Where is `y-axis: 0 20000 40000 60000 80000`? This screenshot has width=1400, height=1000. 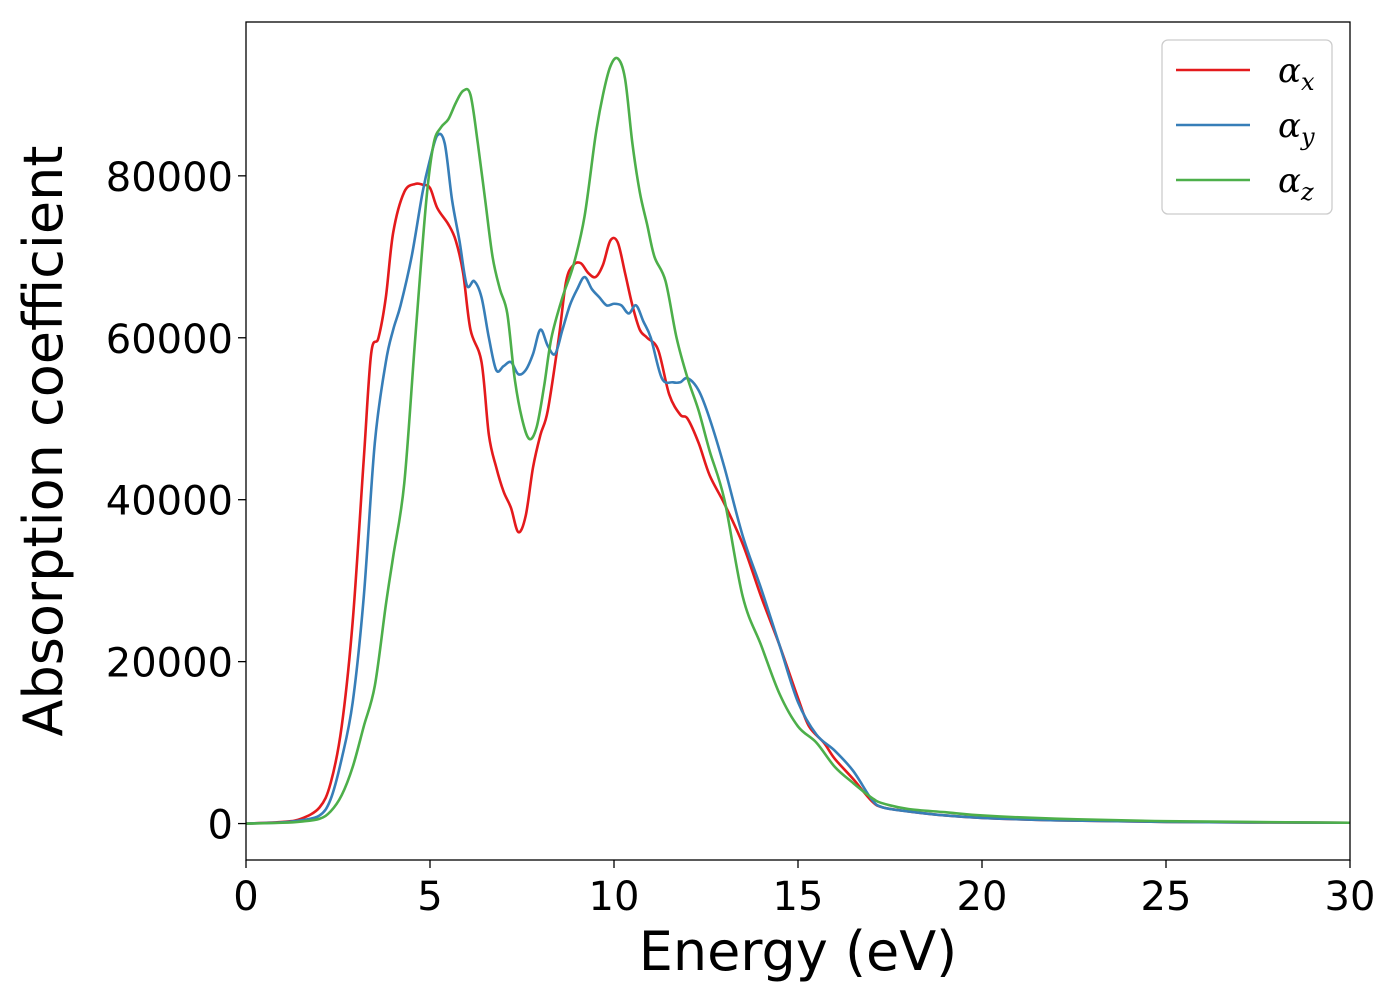
y-axis: 0 20000 40000 60000 80000 is located at coordinates (176, 502).